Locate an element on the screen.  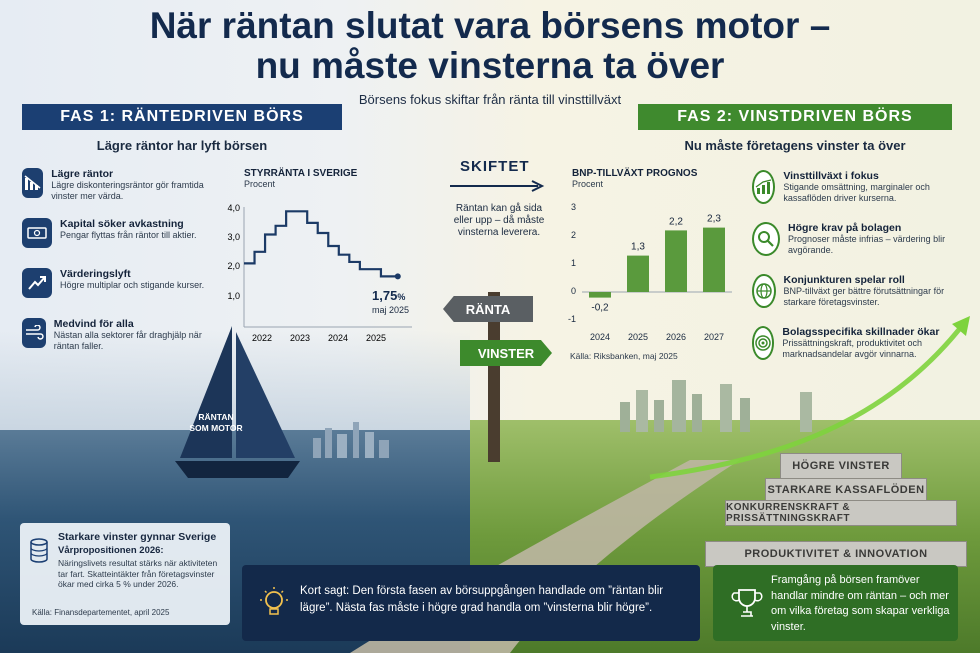
gdp-chart-unit: Procent is located at coordinates (588, 184).